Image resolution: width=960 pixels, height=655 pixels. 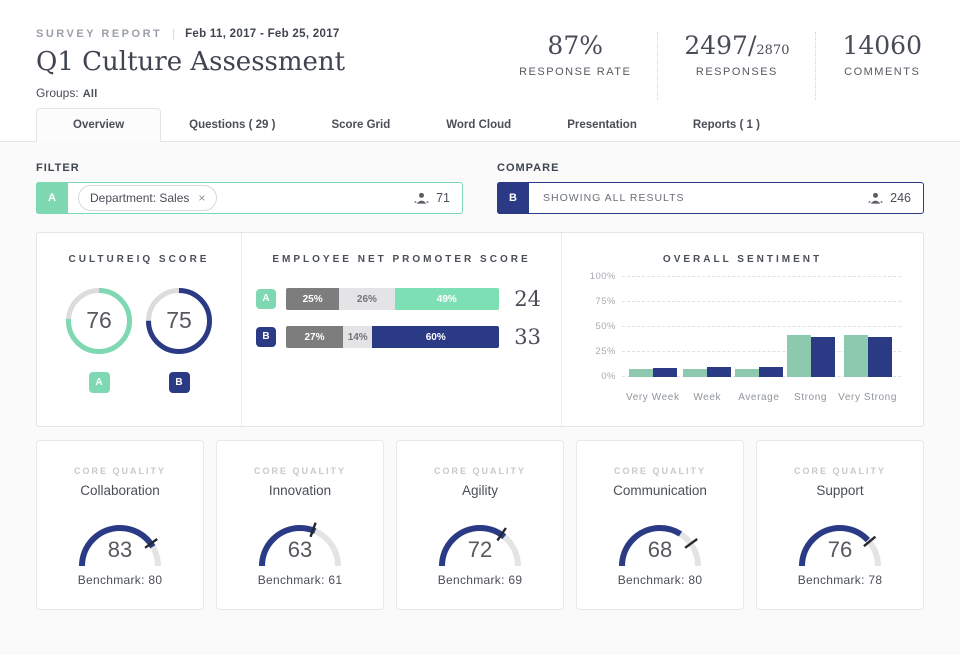 What do you see at coordinates (313, 299) in the screenshot?
I see `enps-segment: 25%` at bounding box center [313, 299].